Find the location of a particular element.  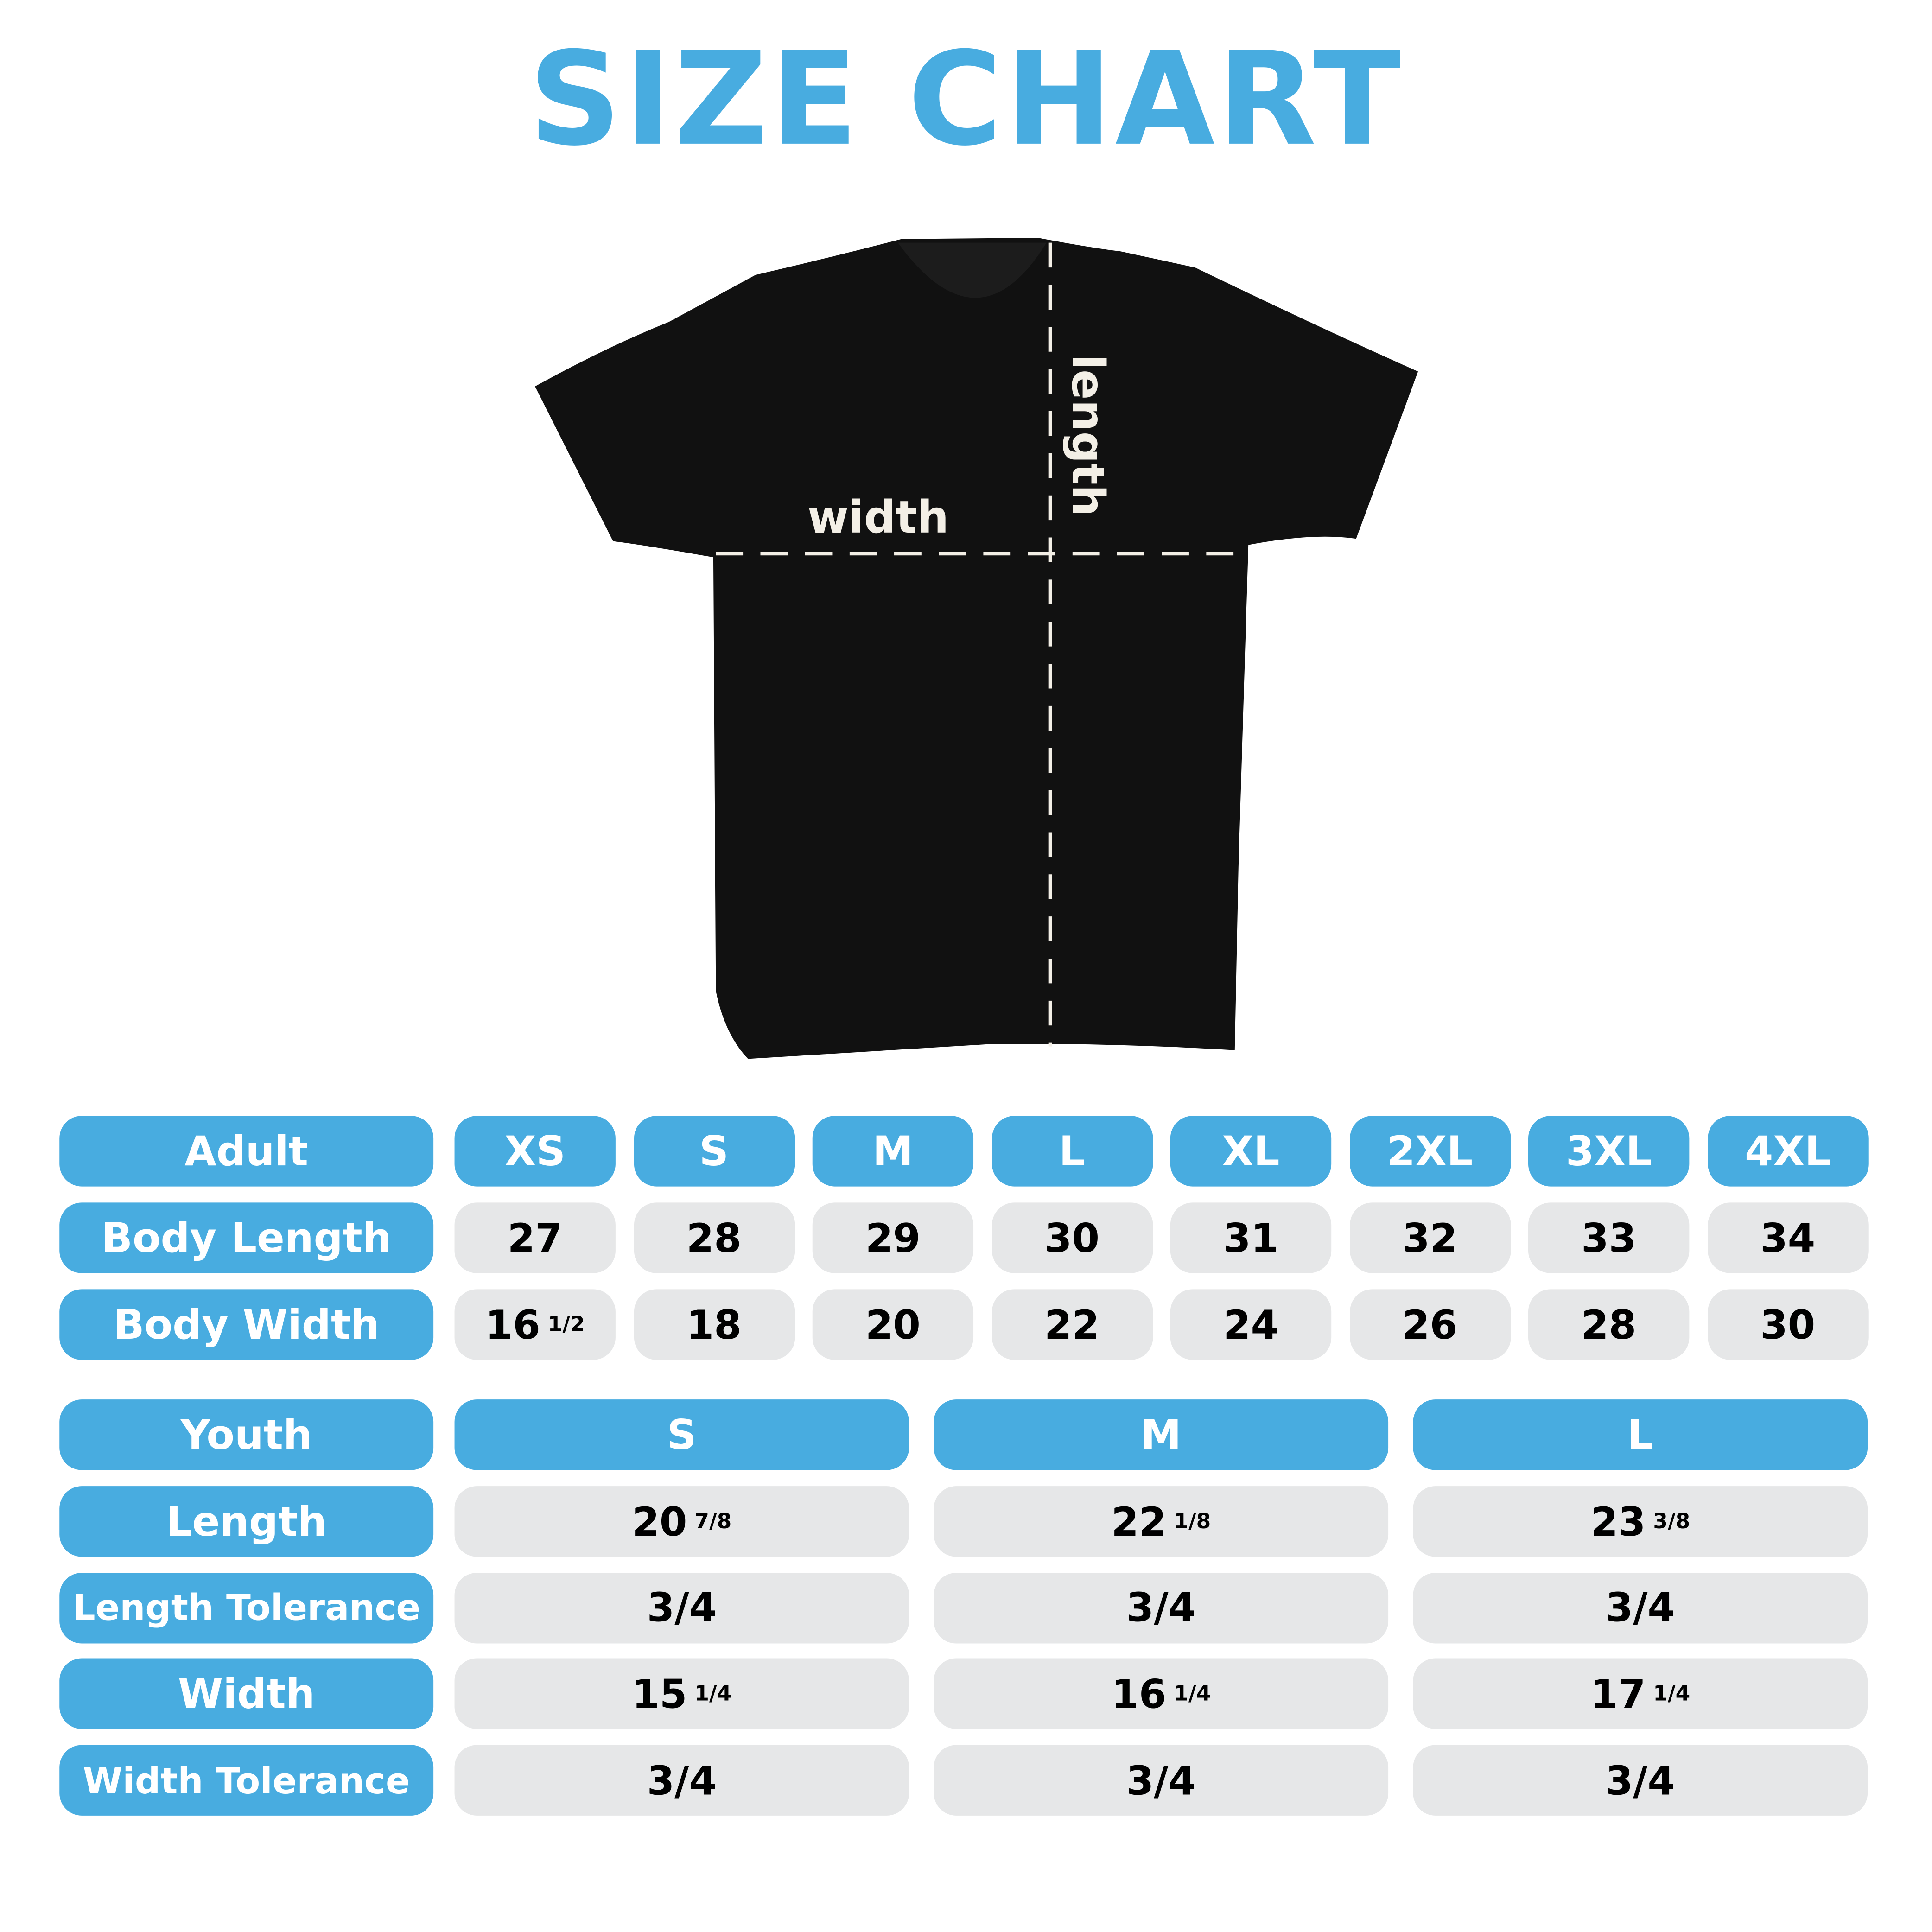

length-label: length is located at coordinates (1088, 435).